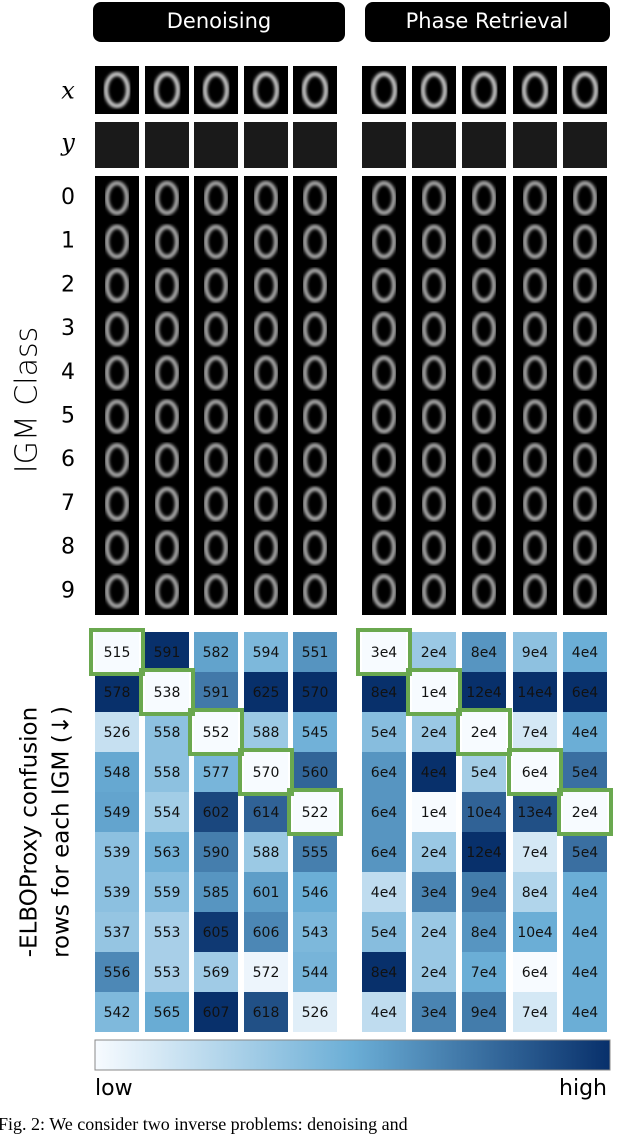 Image resolution: width=632 pixels, height=1134 pixels. I want to click on cell-value: 582, so click(216, 653).